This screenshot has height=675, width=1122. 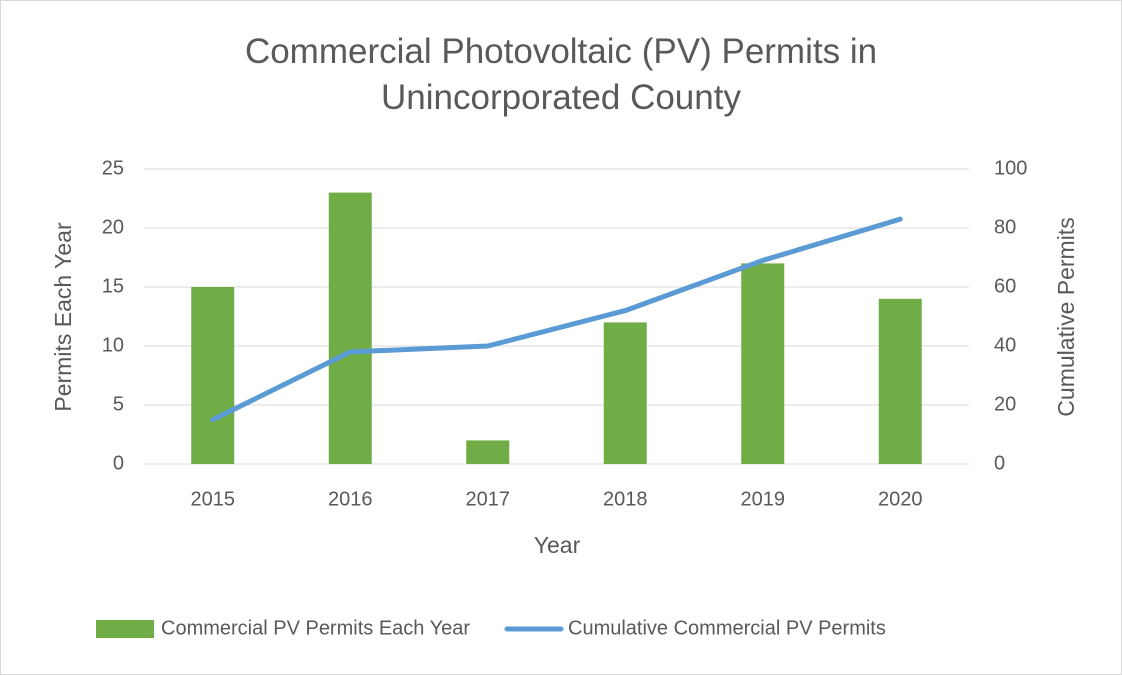 I want to click on y-tick-label: 10, so click(x=113, y=345).